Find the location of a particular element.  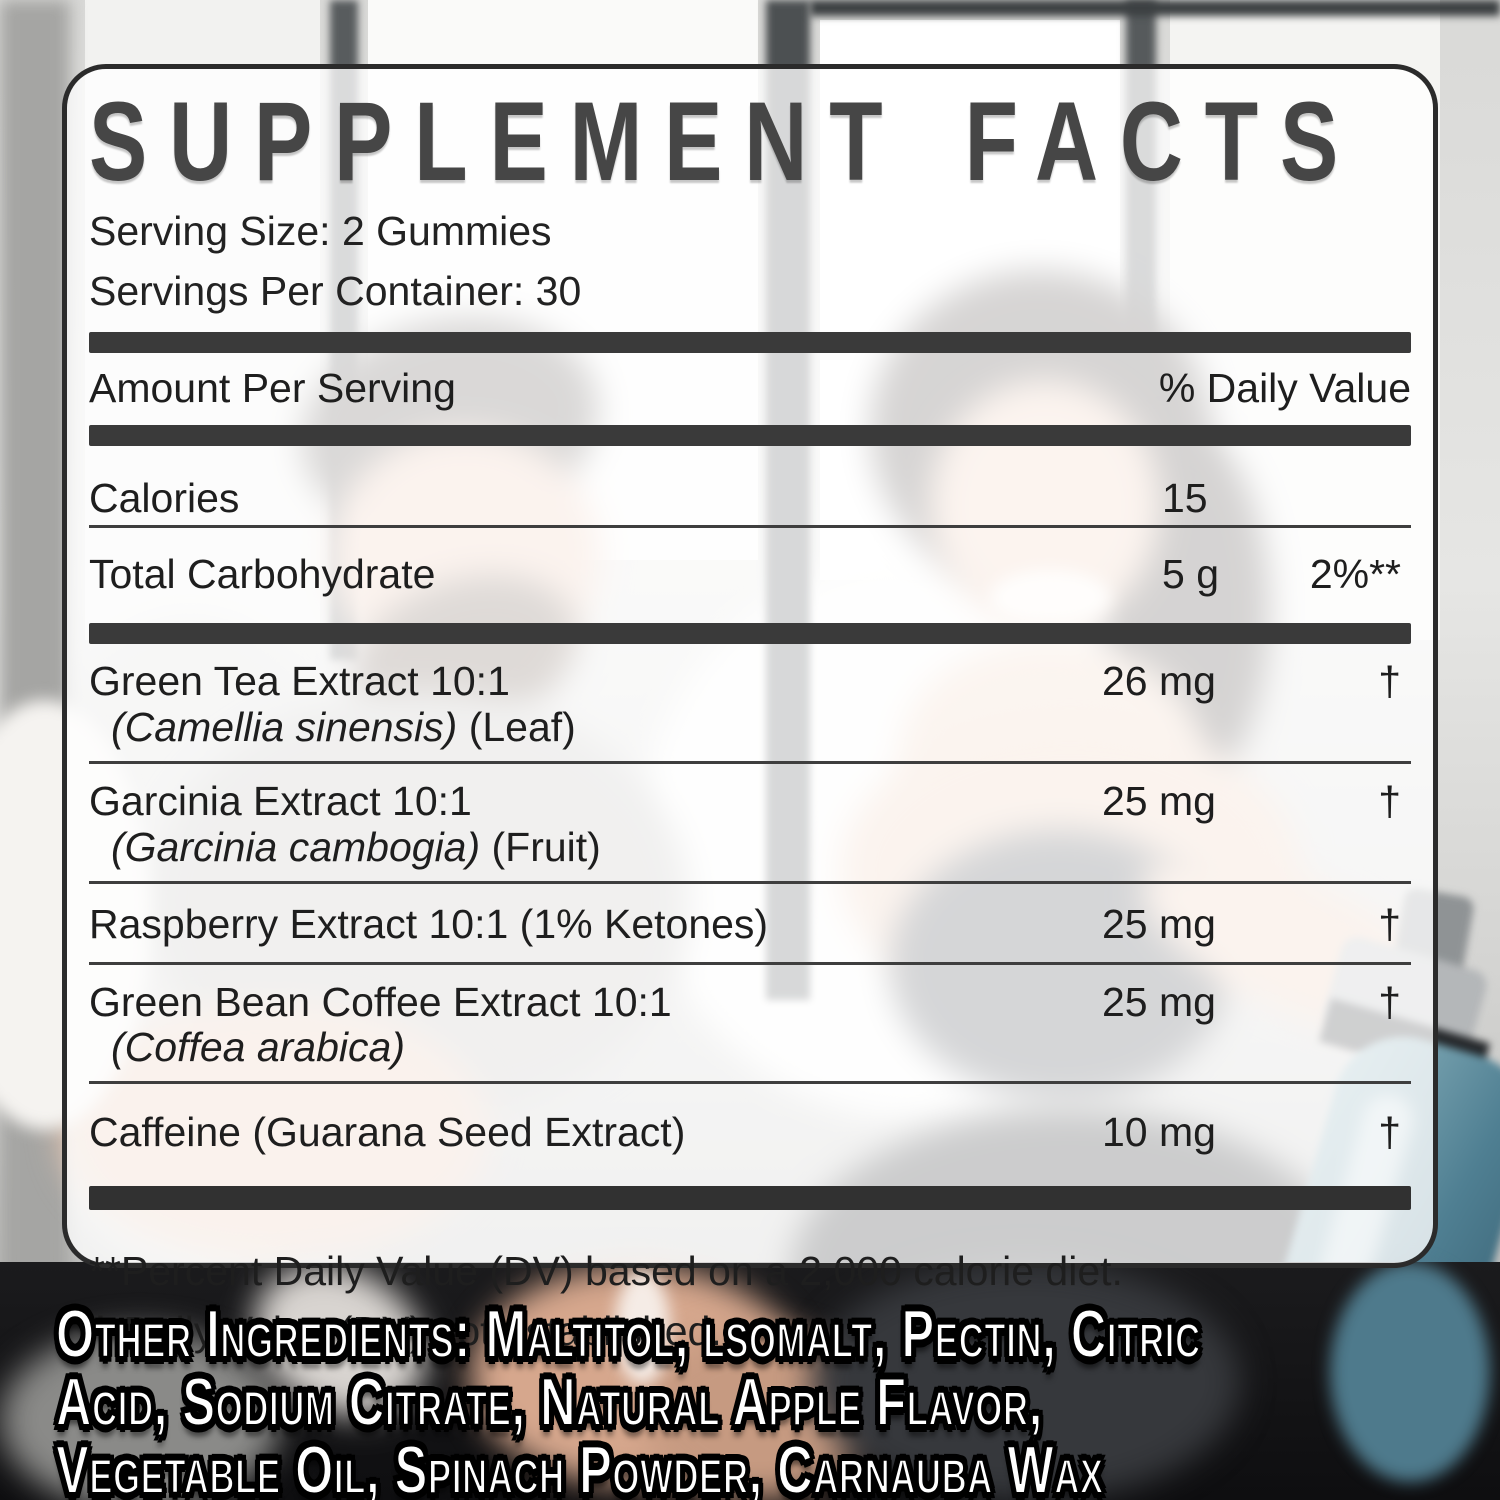

thigh-shadow is located at coordinates (1025, 1381).